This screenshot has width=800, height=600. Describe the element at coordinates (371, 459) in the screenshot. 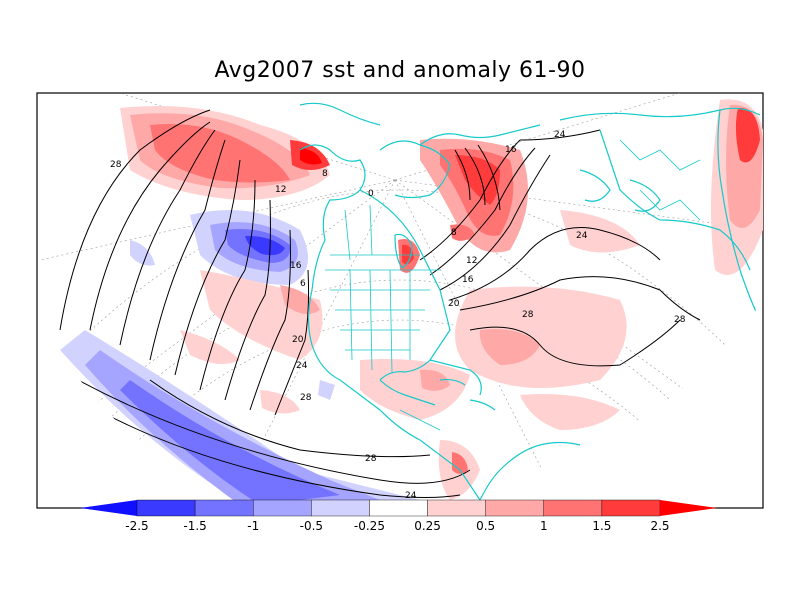

I see `contour-label-c28-south: 28` at that location.